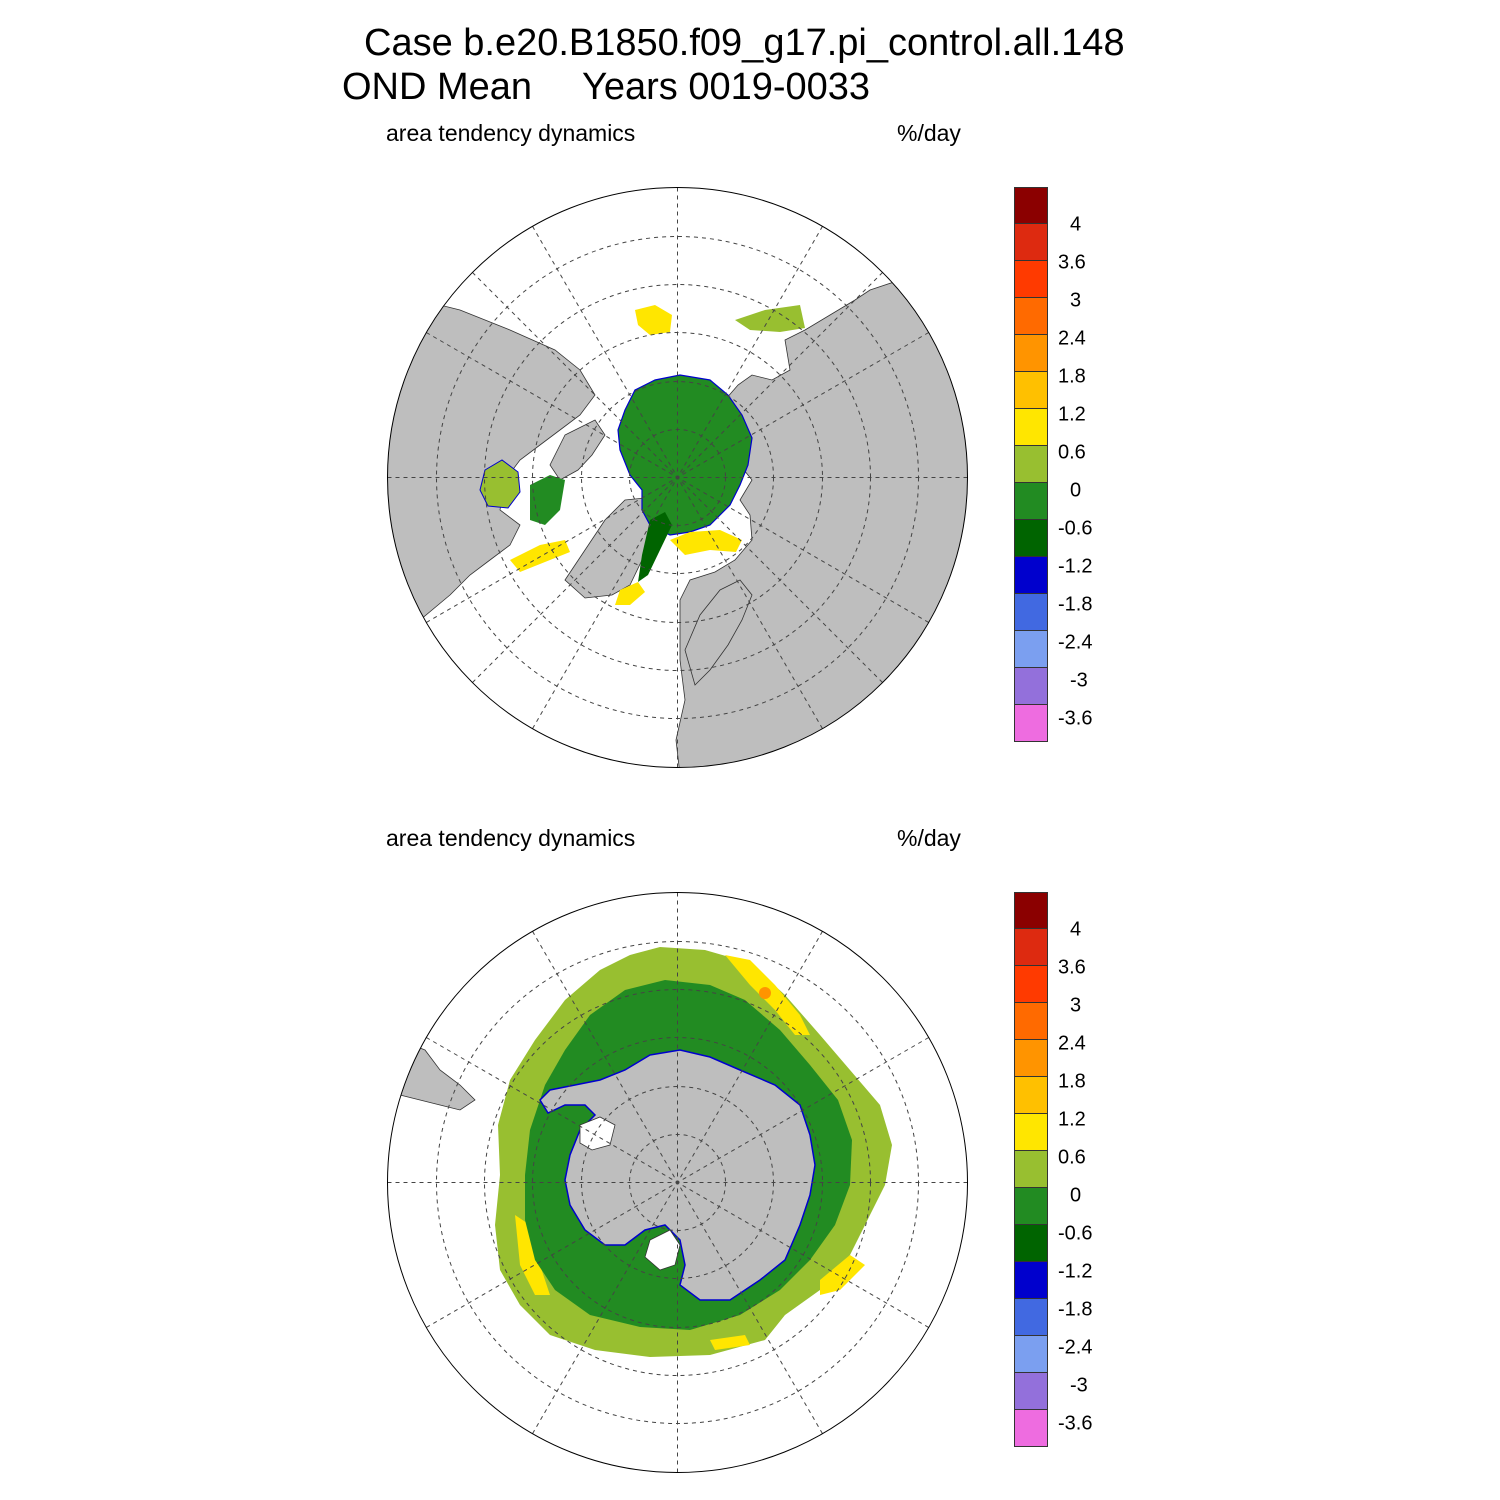  I want to click on ice-yellow-s, so click(730, 1342).